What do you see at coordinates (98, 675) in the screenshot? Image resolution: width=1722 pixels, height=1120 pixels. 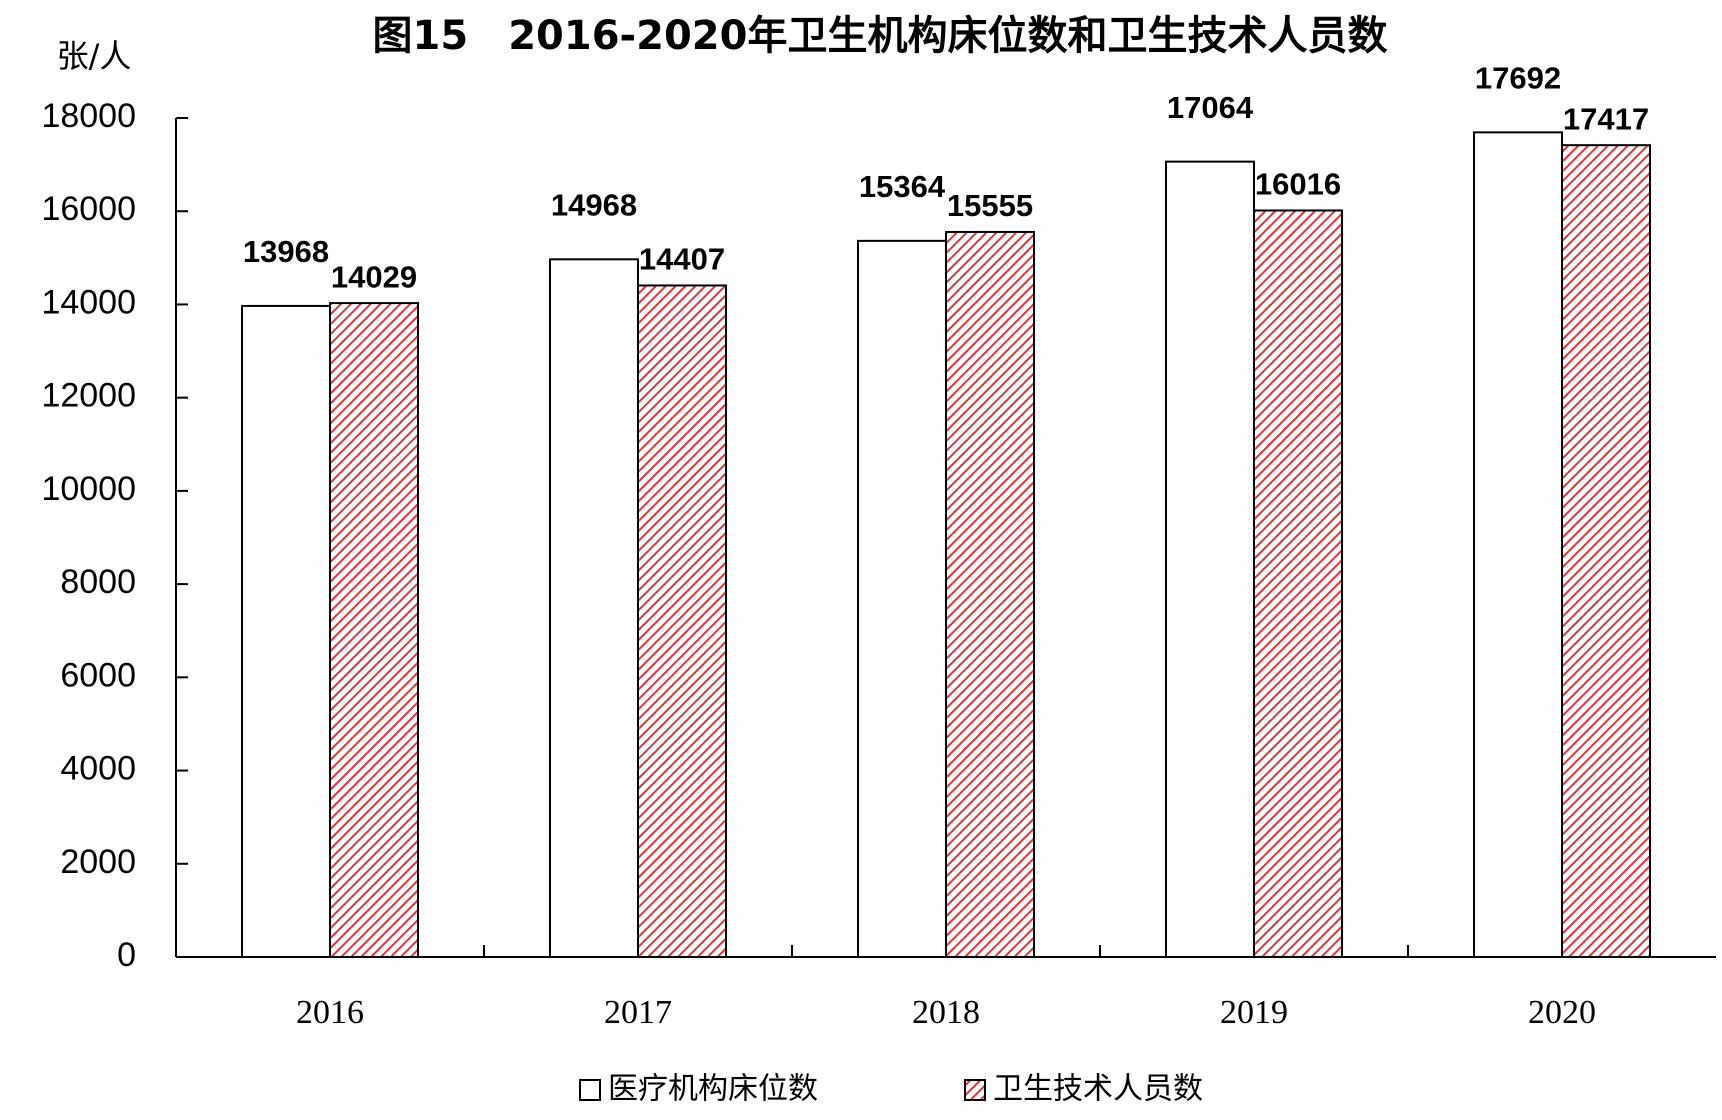 I see `y-tick-label: 6000` at bounding box center [98, 675].